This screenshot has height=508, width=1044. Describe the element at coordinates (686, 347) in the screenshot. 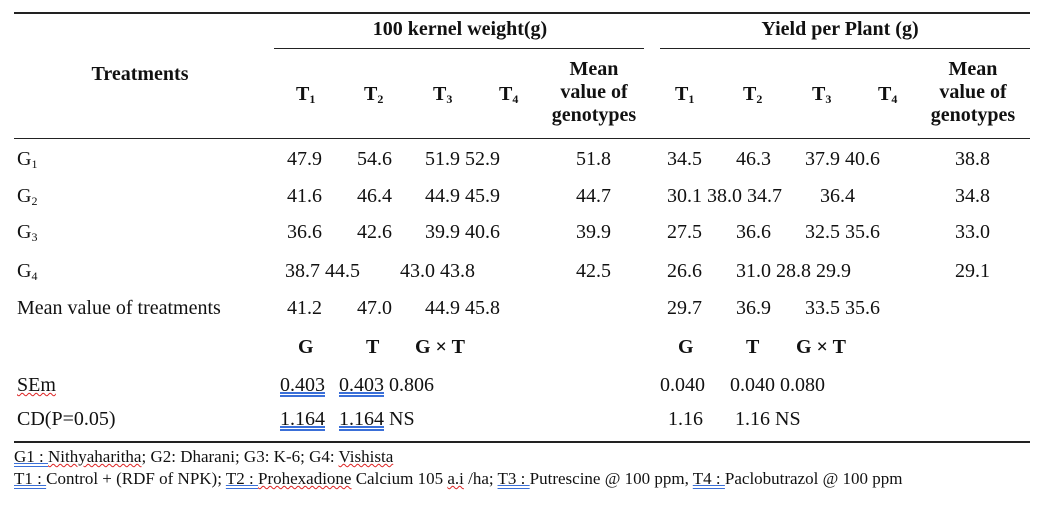

I see `stats-header-g-yp: G` at that location.